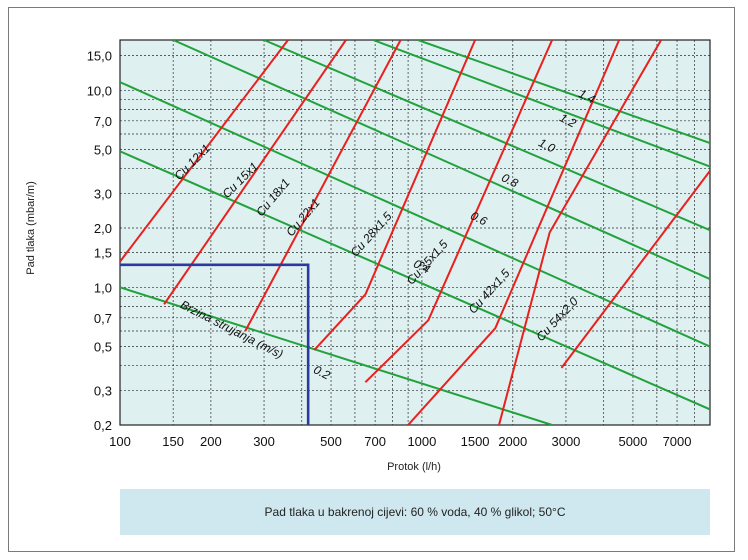 The width and height of the screenshot is (748, 560). What do you see at coordinates (510, 180) in the screenshot?
I see `velocity-label: 0.8` at bounding box center [510, 180].